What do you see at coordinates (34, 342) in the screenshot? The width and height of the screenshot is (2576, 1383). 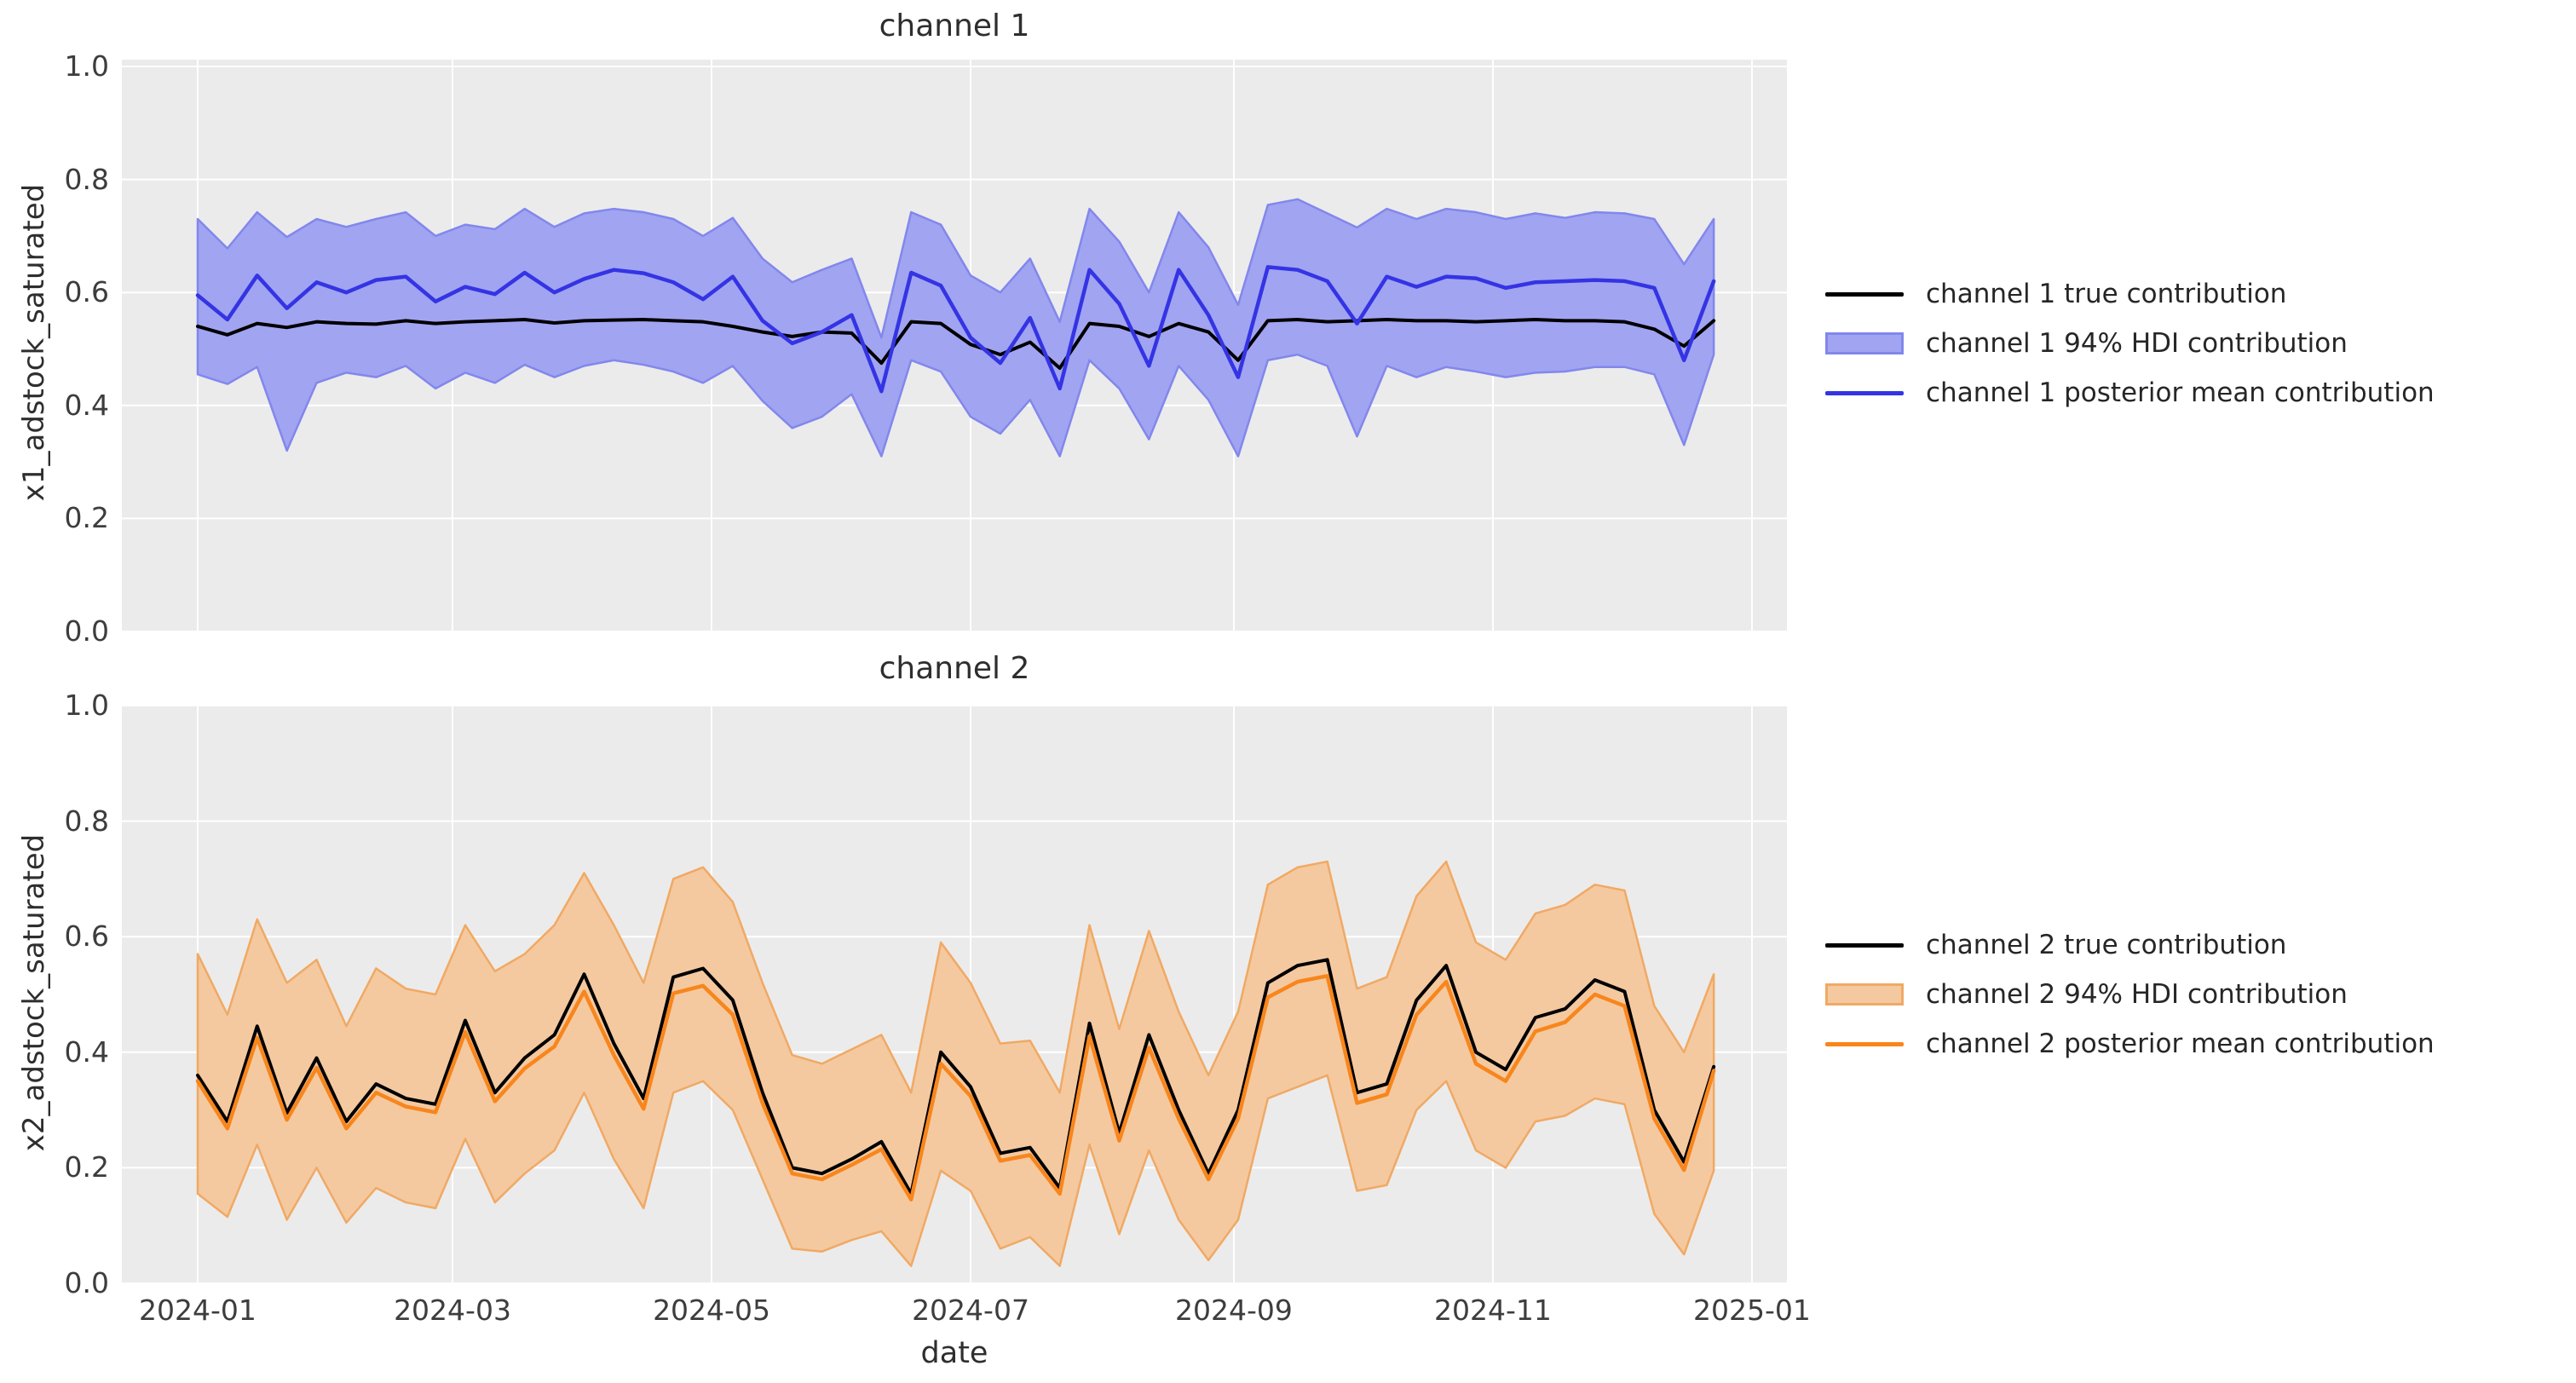 I see `chart1-y-axis-label: x1_adstock_saturated` at bounding box center [34, 342].